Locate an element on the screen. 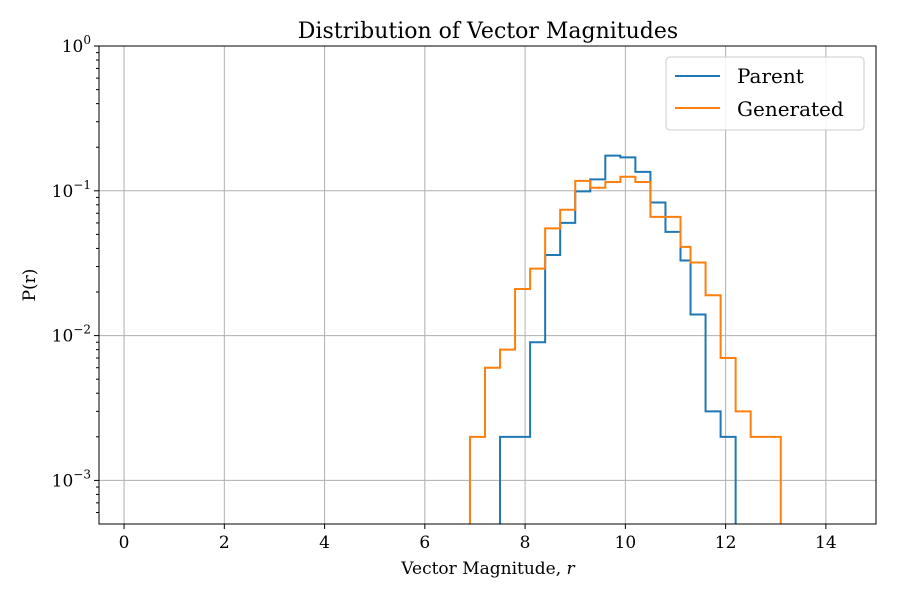  legend-label-generated: Generated is located at coordinates (790, 109).